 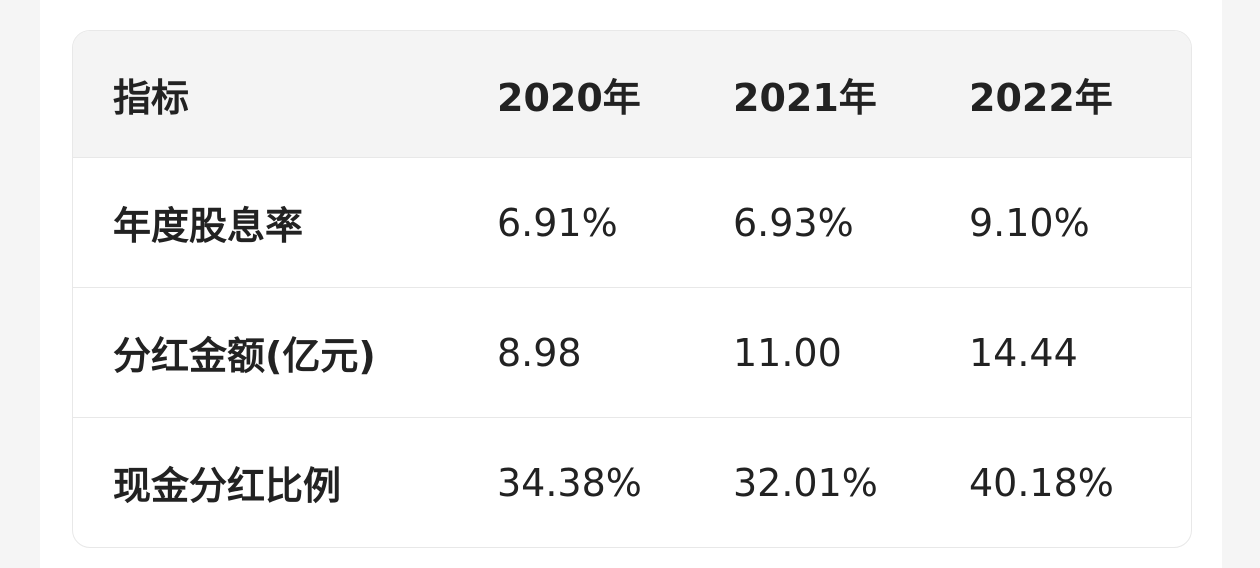 What do you see at coordinates (787, 352) in the screenshot?
I see `value-cell: 11.00` at bounding box center [787, 352].